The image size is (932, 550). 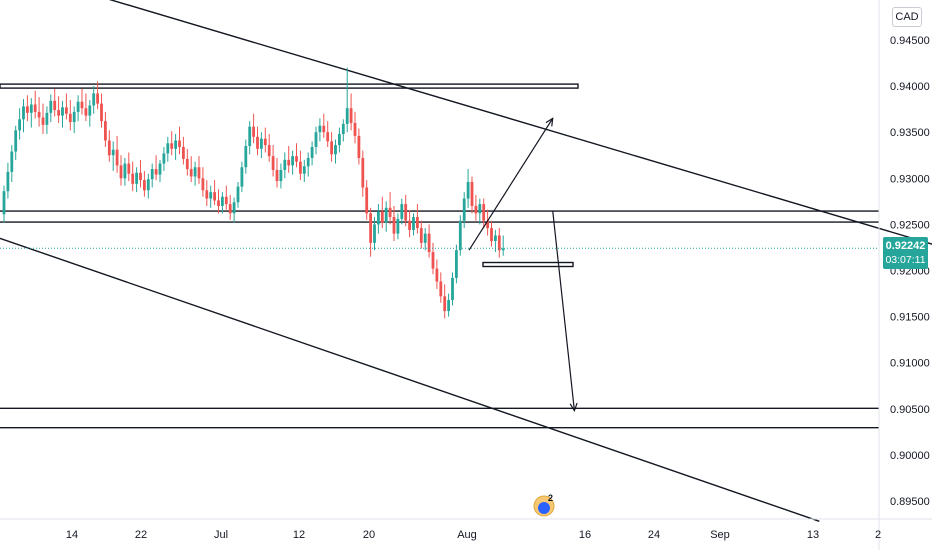 I want to click on time-tick-label: 12, so click(x=299, y=535).